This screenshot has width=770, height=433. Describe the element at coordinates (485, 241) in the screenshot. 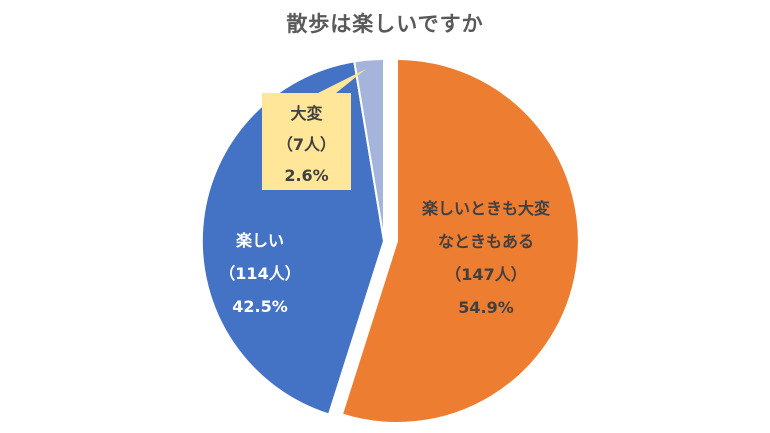

I see `label-text: なときもある` at that location.